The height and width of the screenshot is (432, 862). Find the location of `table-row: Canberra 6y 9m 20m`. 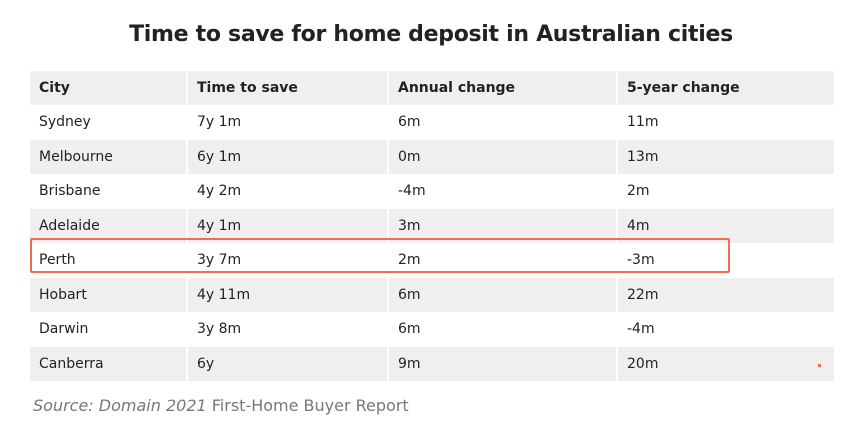

table-row: Canberra 6y 9m 20m is located at coordinates (432, 363).